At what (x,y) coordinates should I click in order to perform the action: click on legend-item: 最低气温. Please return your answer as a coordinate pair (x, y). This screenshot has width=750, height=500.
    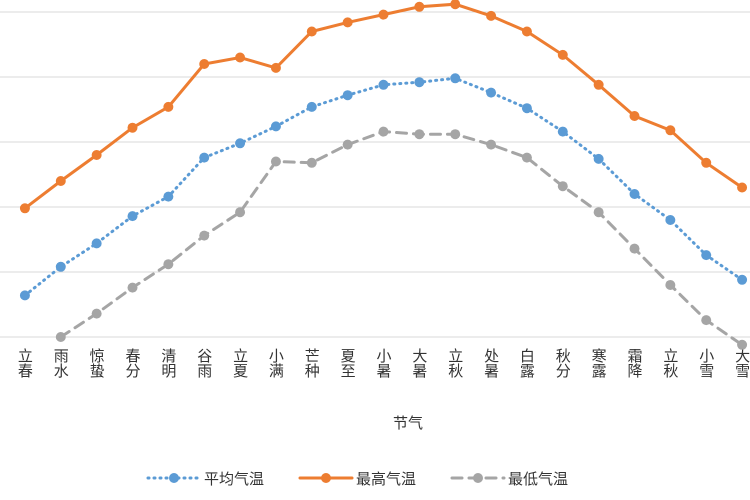
    Looking at the image, I should click on (509, 479).